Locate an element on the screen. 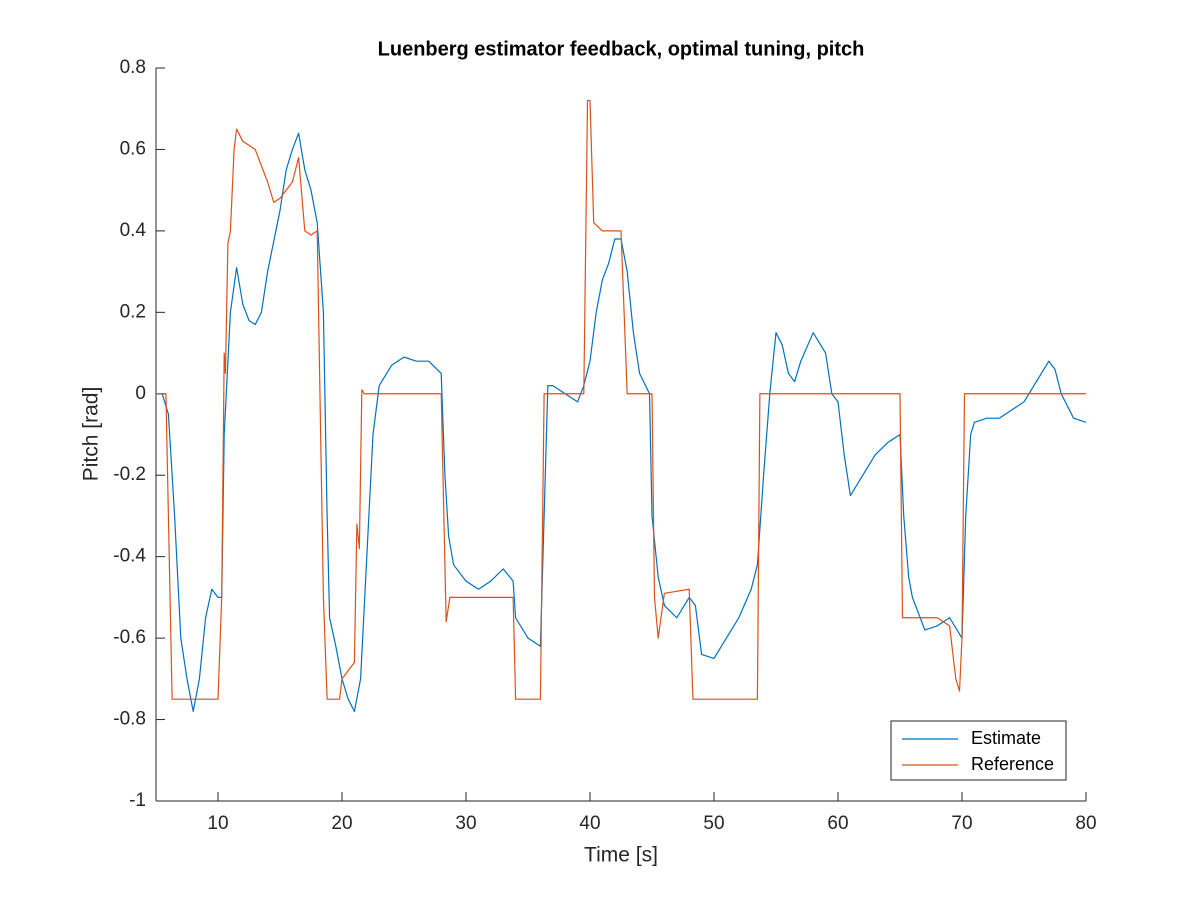 The image size is (1200, 900). y-tick-label: -1 is located at coordinates (137, 800).